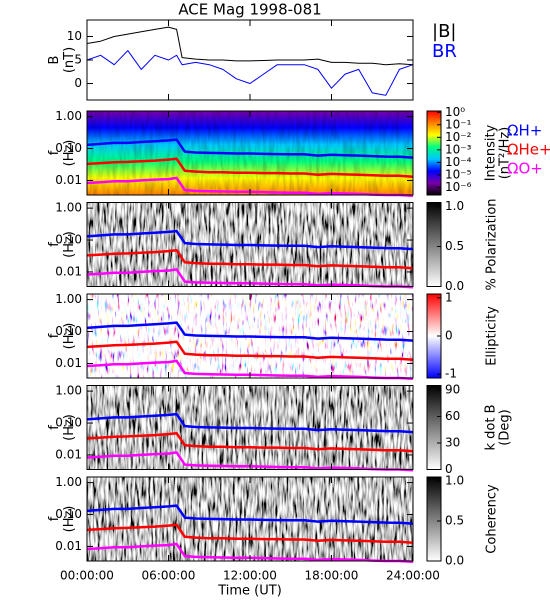  Describe the element at coordinates (452, 389) in the screenshot. I see `colorbar-tick-label: 90` at that location.